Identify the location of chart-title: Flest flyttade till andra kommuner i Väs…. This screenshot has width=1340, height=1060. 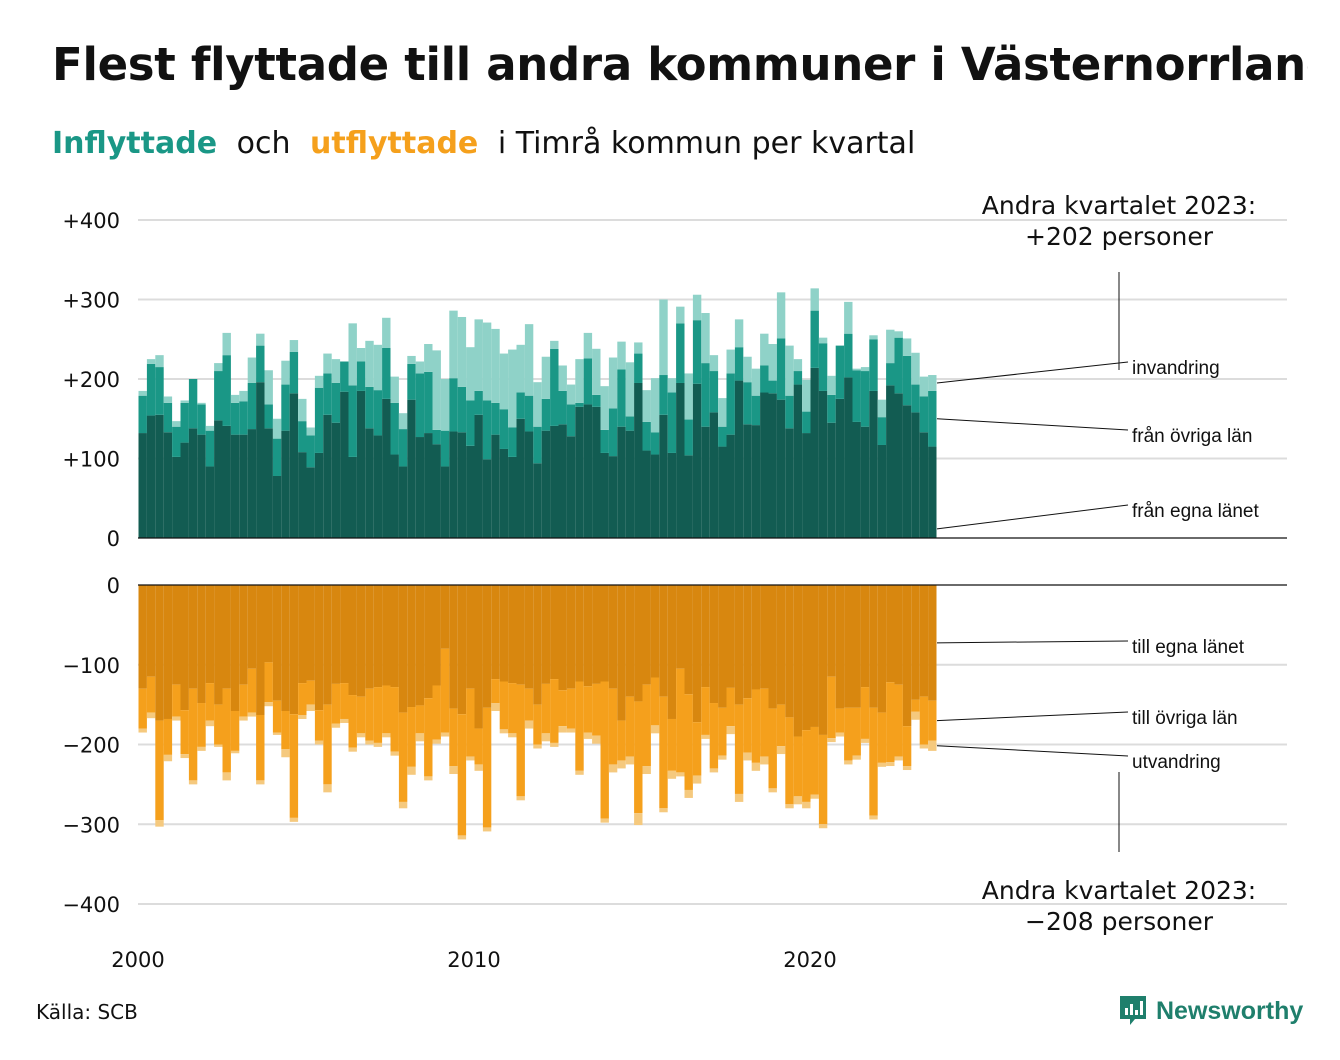
(680, 64).